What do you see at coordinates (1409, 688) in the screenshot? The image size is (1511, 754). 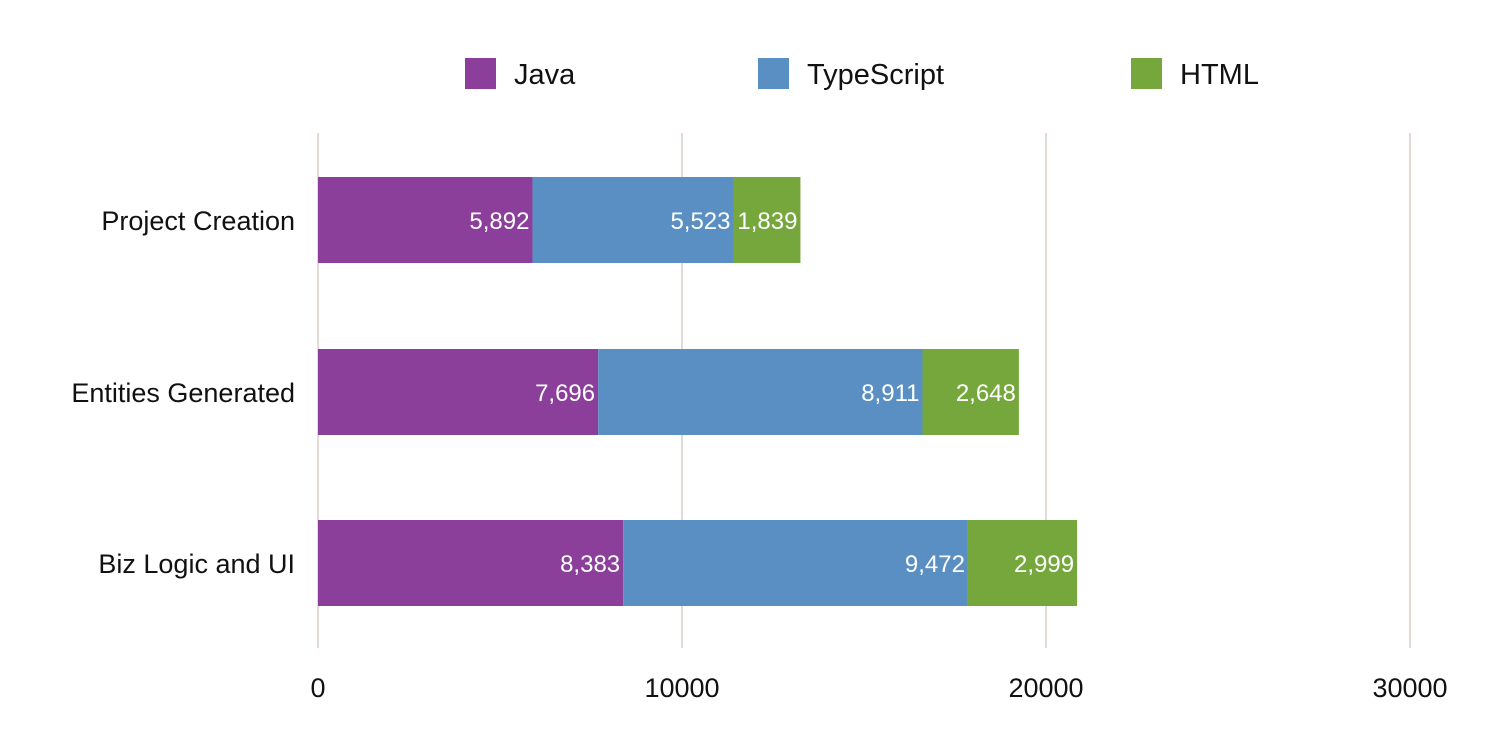 I see `x-tick-label: 30000` at bounding box center [1409, 688].